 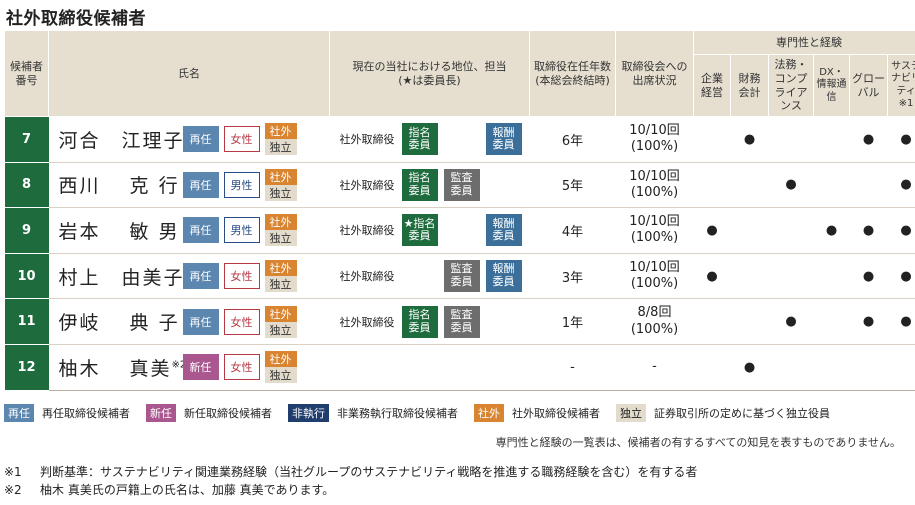 What do you see at coordinates (119, 323) in the screenshot?
I see `candidate-name: 伊岐 典 子` at bounding box center [119, 323].